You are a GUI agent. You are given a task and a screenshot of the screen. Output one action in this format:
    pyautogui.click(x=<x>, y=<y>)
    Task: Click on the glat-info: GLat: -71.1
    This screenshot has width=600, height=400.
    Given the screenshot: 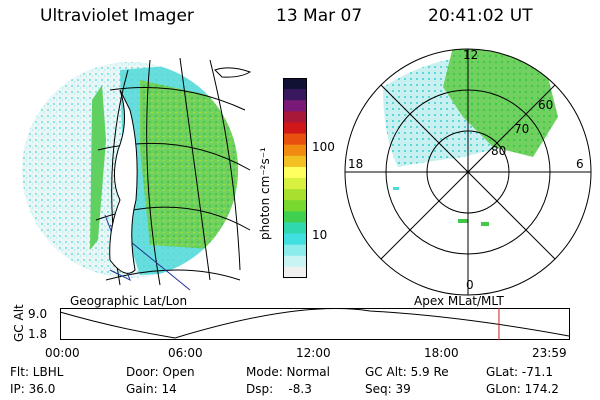 What is the action you would take?
    pyautogui.click(x=519, y=372)
    